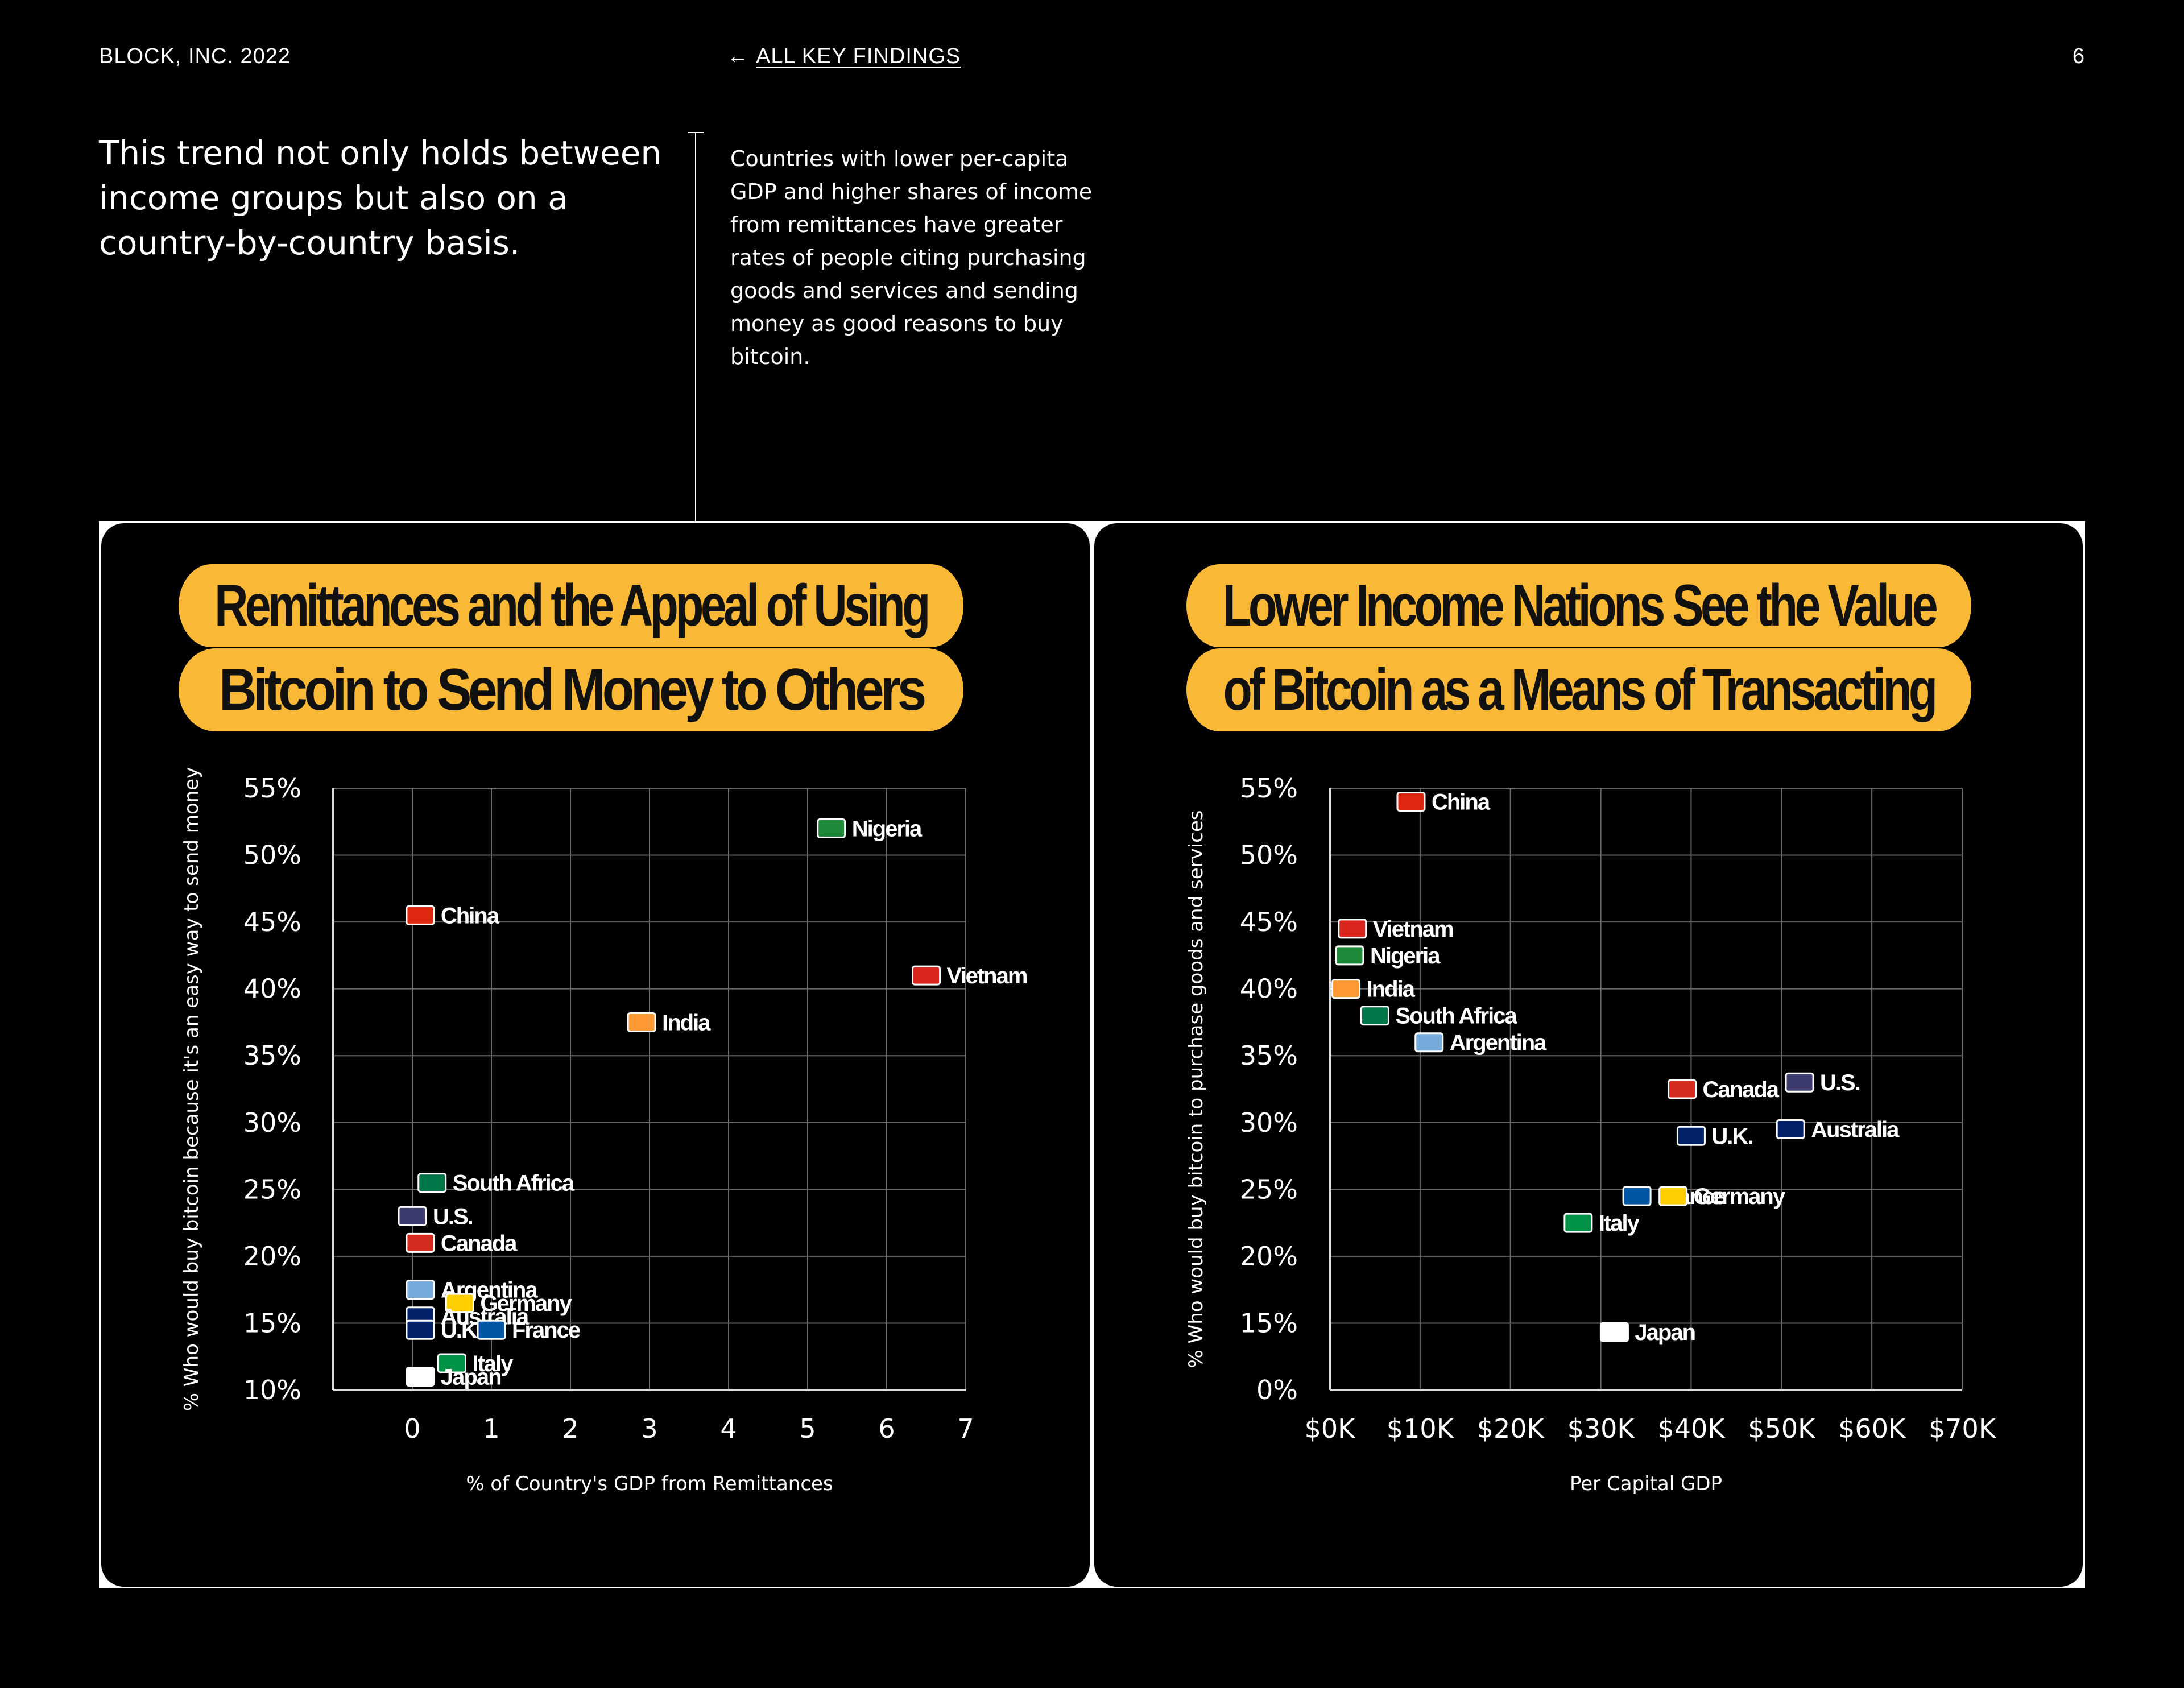 The image size is (2184, 1688). Describe the element at coordinates (571, 689) in the screenshot. I see `chart-title-line-2: Bitcoin to Send Money to Others` at that location.